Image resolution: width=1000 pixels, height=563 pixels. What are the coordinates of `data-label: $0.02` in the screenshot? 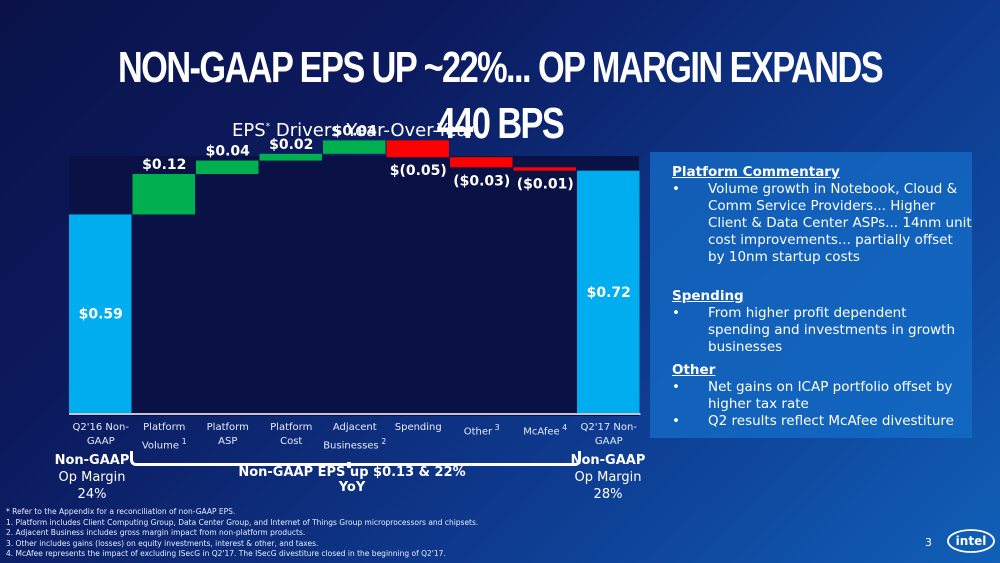 It's located at (291, 145).